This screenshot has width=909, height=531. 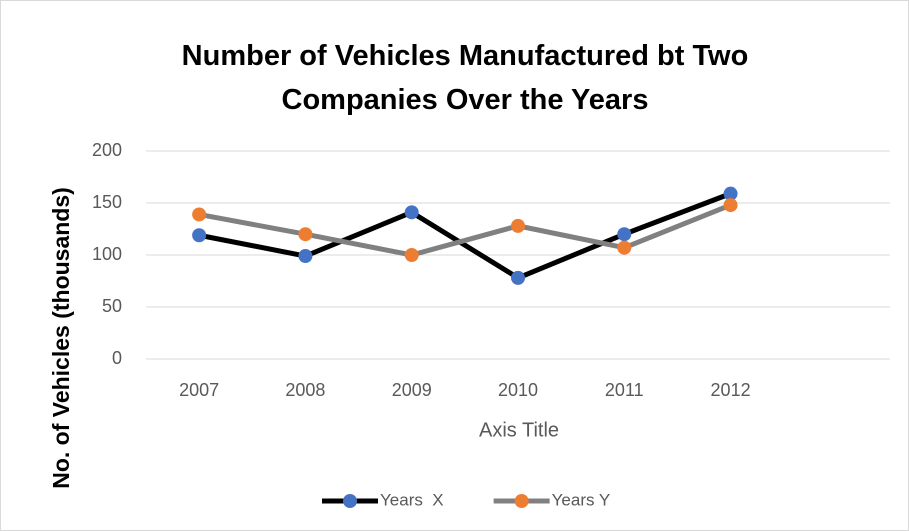 What do you see at coordinates (61, 338) in the screenshot?
I see `y-axis-title: No. of Vehicles (thousands)` at bounding box center [61, 338].